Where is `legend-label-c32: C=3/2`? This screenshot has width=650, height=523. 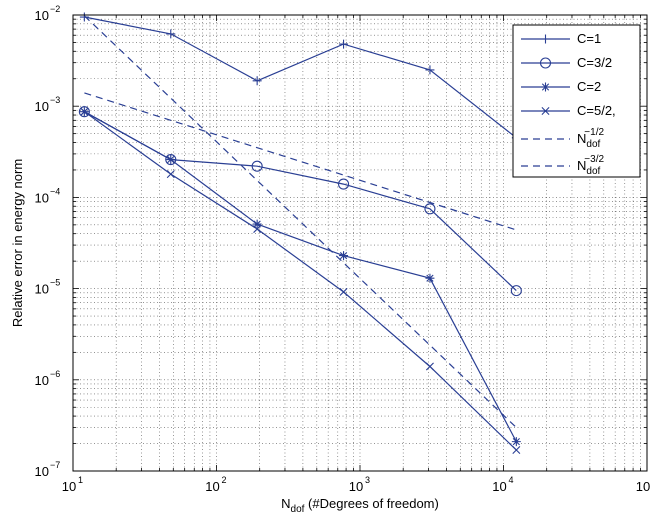 legend-label-c32: C=3/2 is located at coordinates (594, 62).